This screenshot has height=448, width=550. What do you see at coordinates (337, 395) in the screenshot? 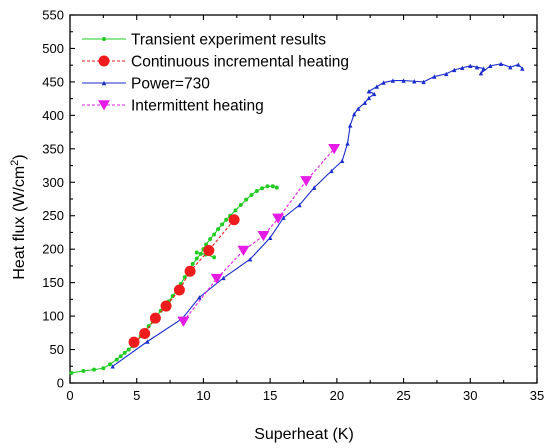
I see `x-tick-label: 20` at bounding box center [337, 395].